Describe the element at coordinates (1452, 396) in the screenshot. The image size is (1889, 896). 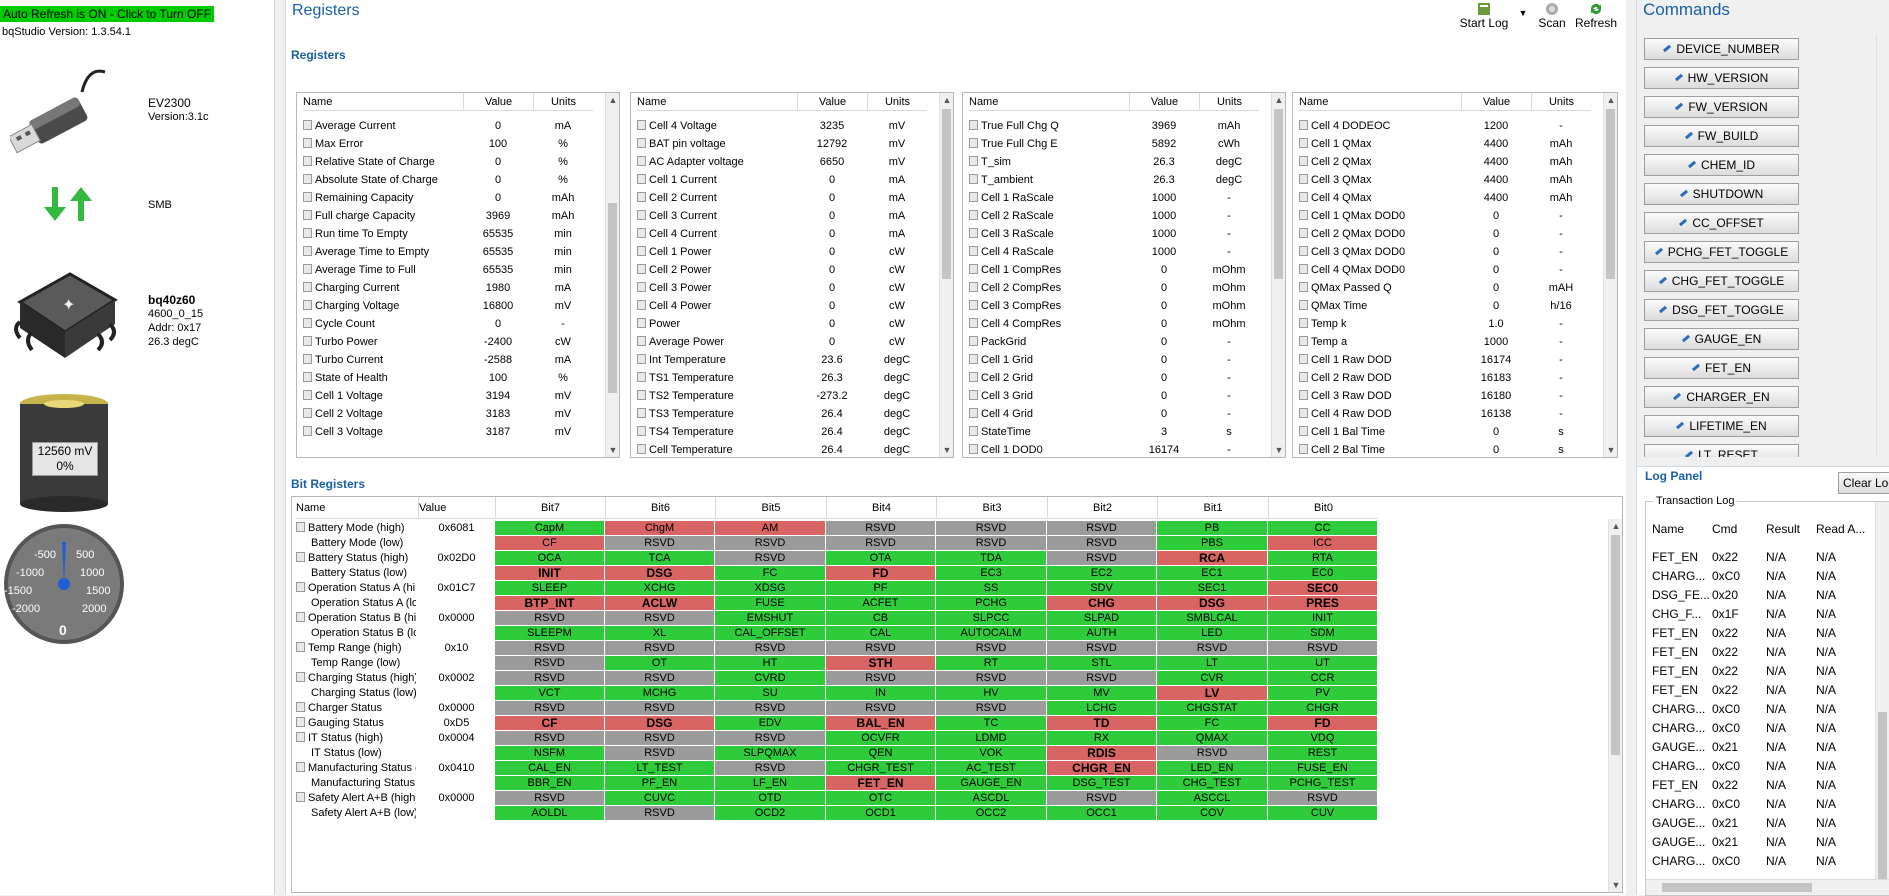
I see `register-row: Cell 3 Raw DOD 16180 -` at that location.